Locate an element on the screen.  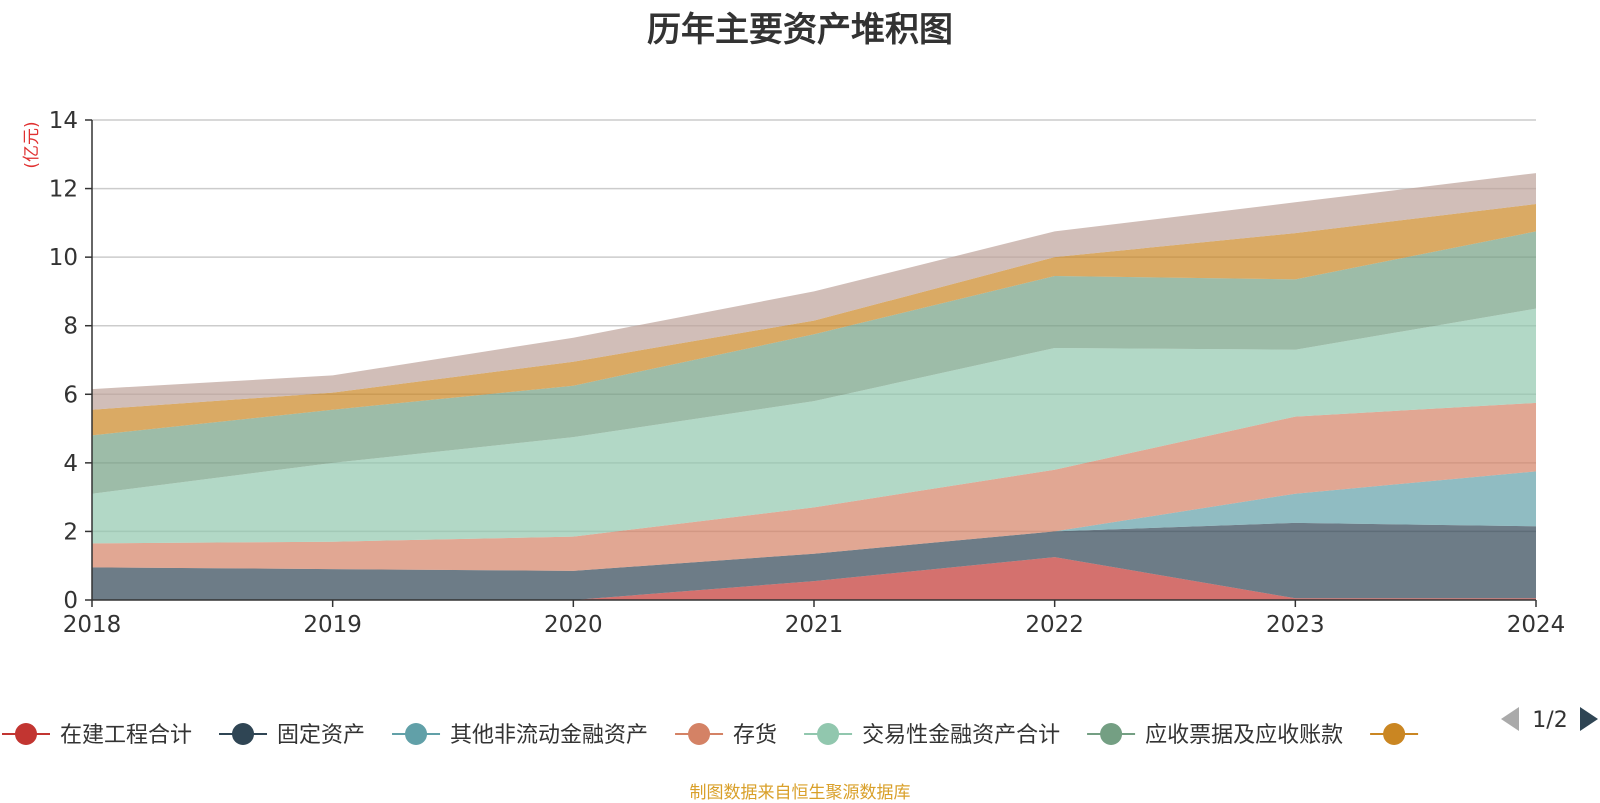
x-tick-label: 2021 is located at coordinates (814, 625).